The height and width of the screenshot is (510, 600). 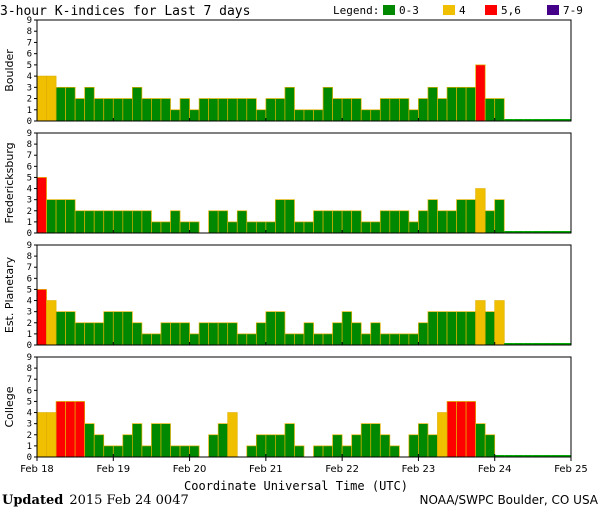 What do you see at coordinates (29, 21) in the screenshot?
I see `y-tick-label: 9` at bounding box center [29, 21].